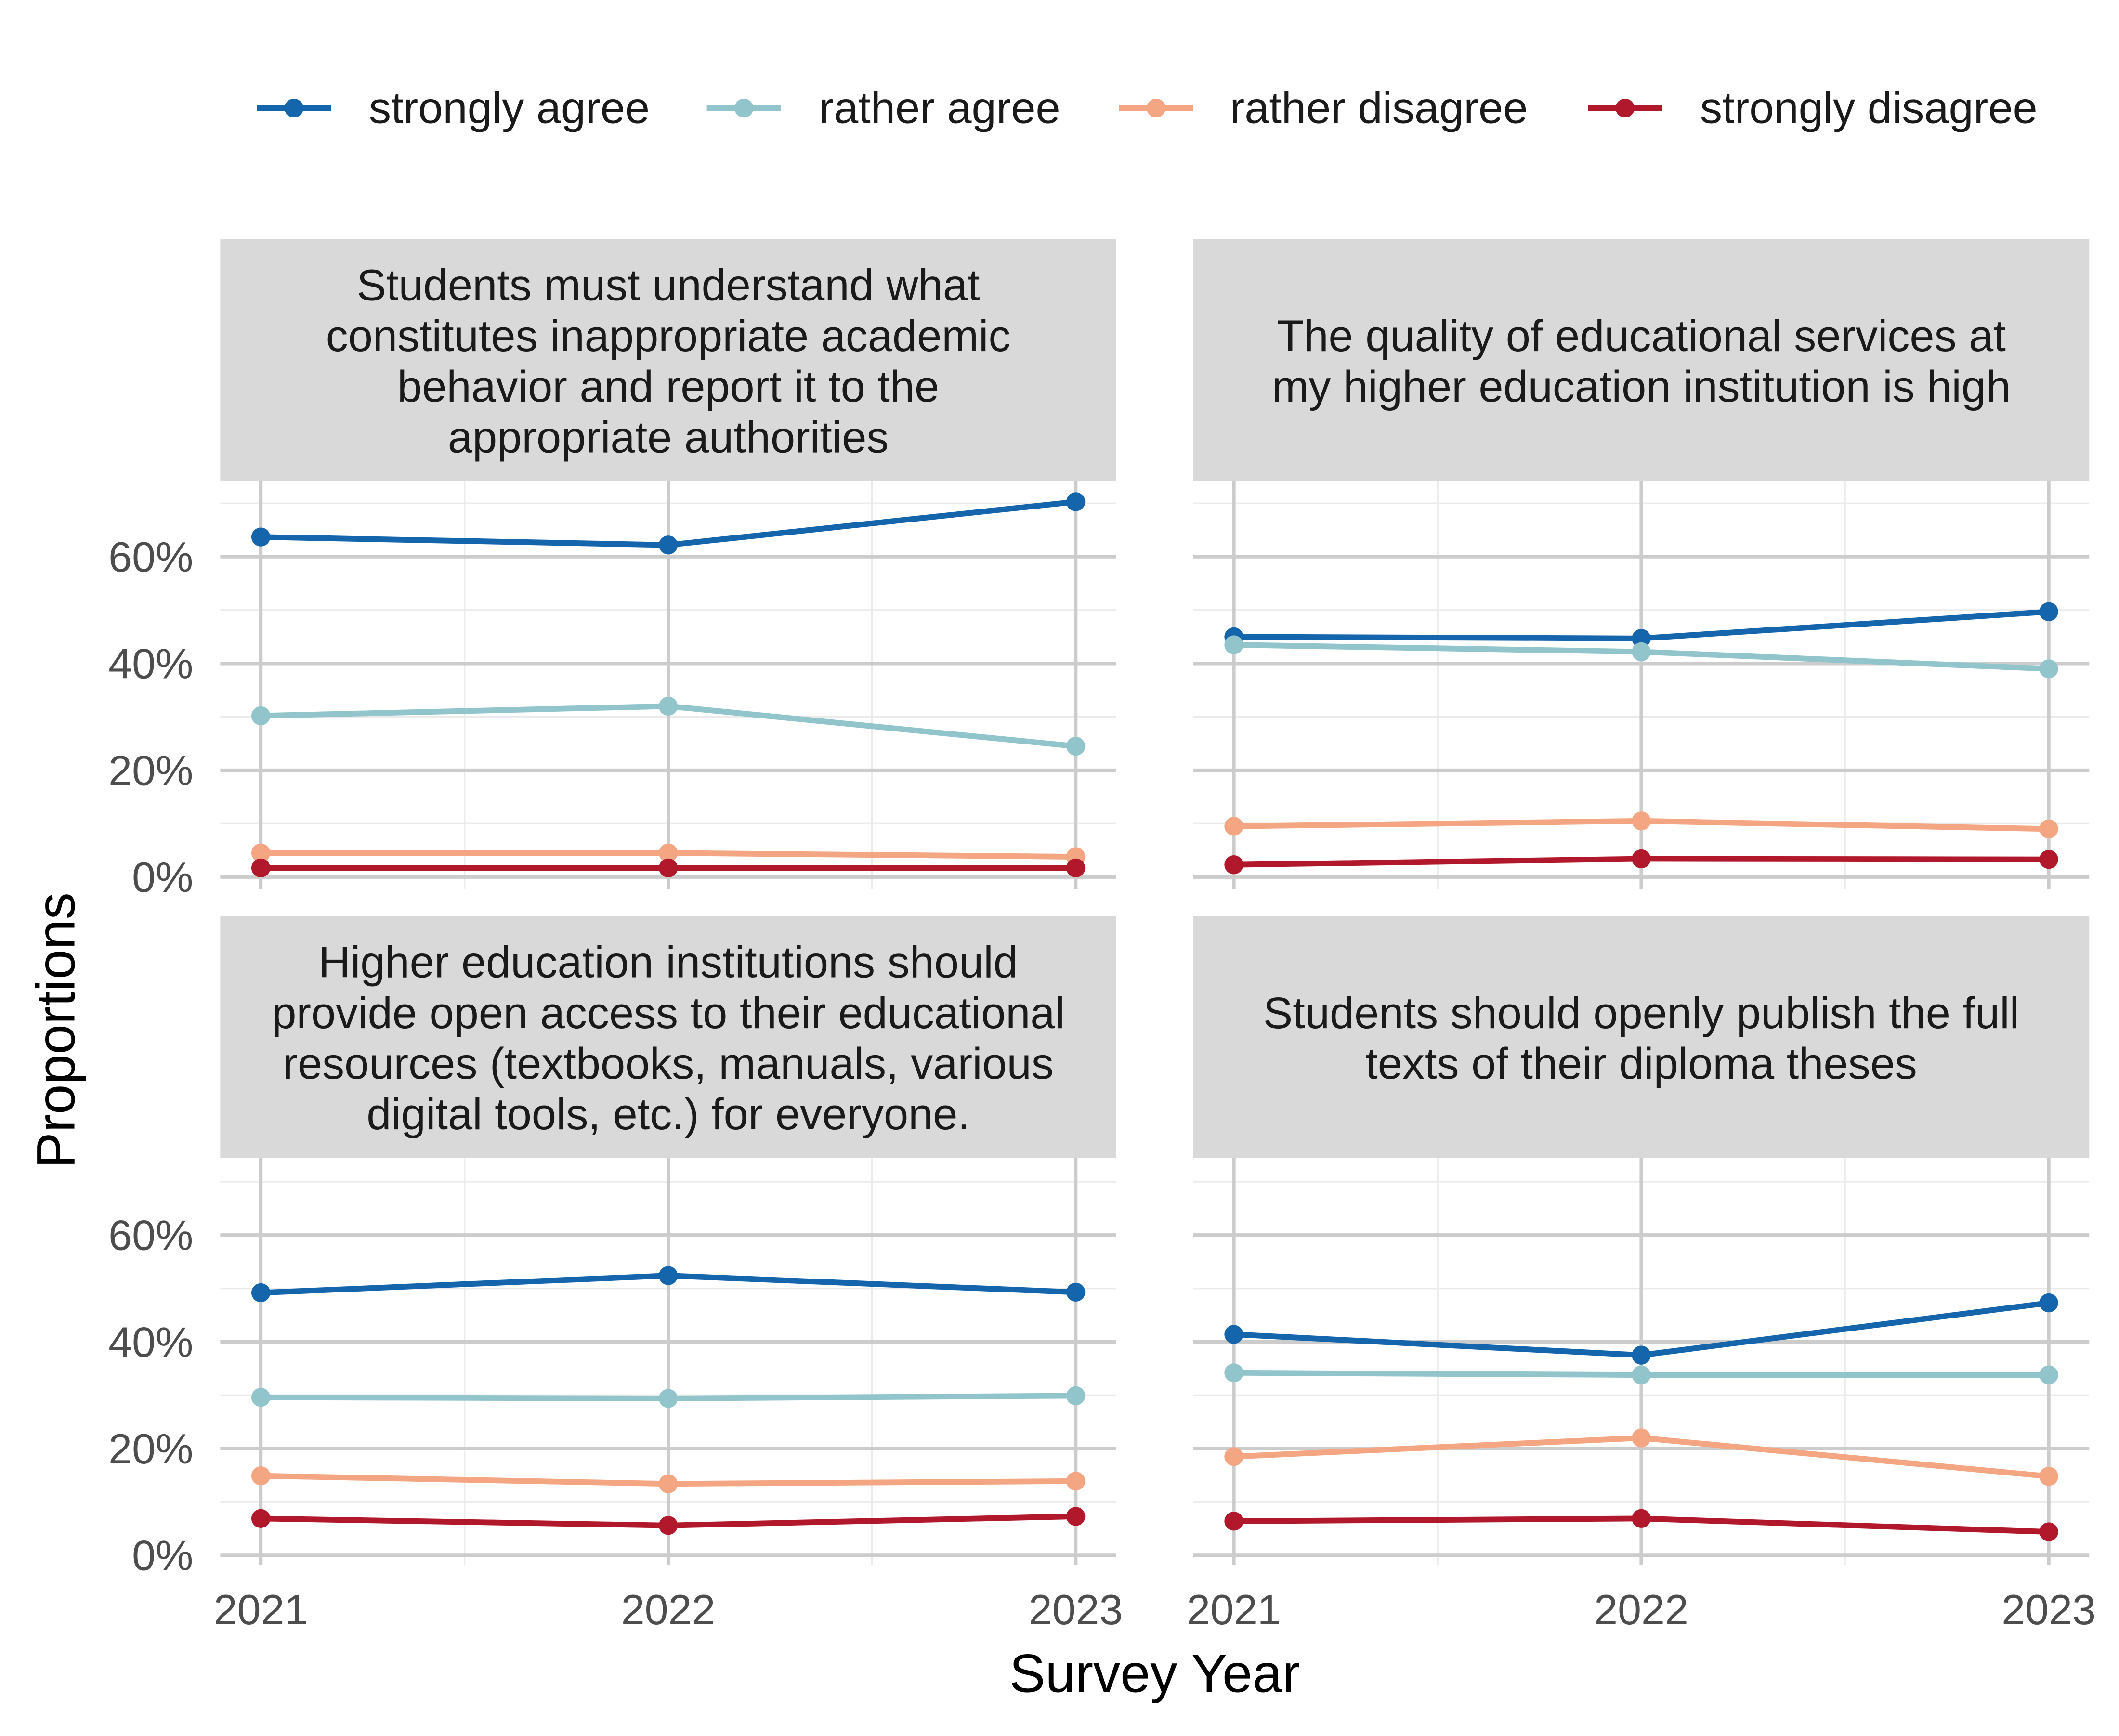 The height and width of the screenshot is (1736, 2119). Describe the element at coordinates (1641, 1014) in the screenshot. I see `facet-title-line: Students should openly publish the full` at that location.